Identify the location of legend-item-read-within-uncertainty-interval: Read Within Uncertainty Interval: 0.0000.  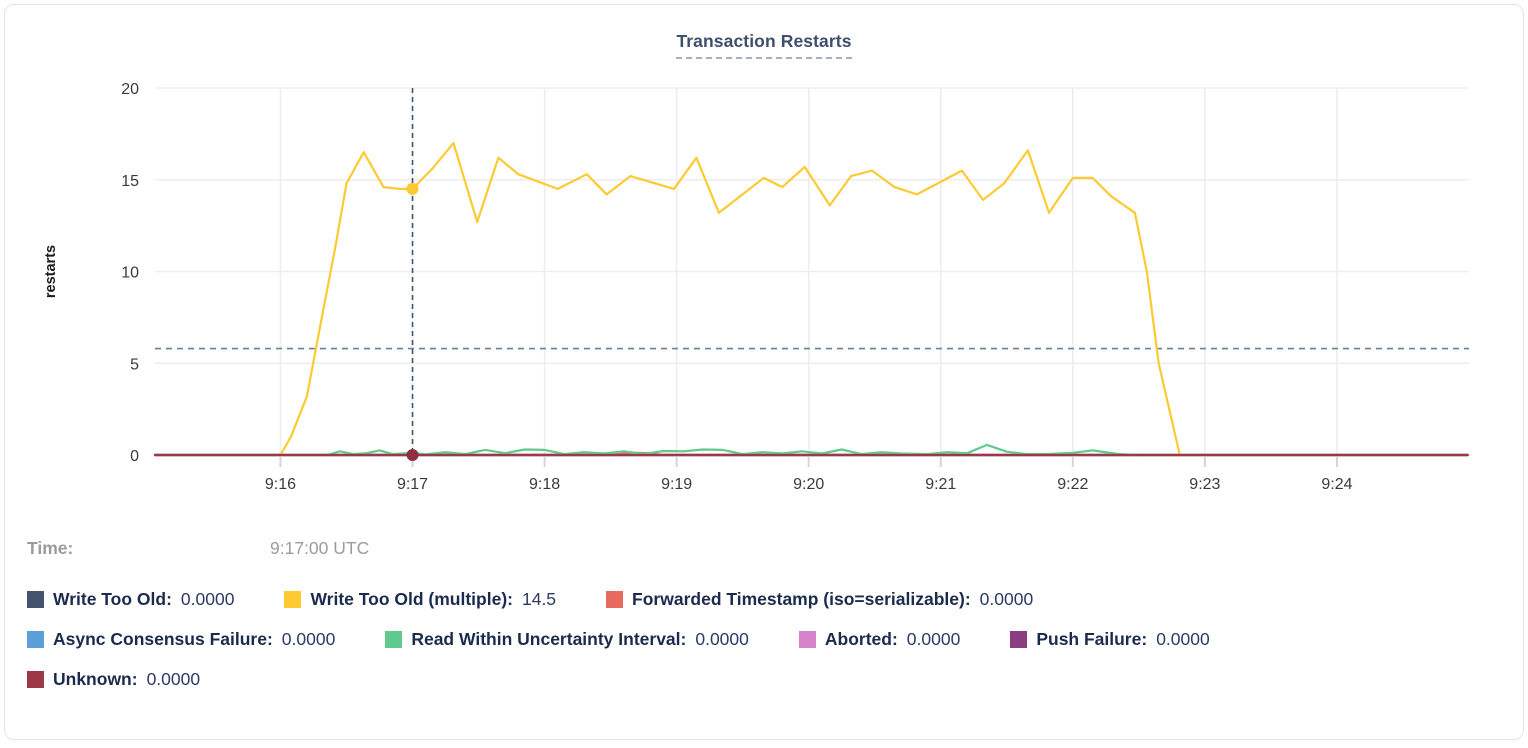
(567, 639).